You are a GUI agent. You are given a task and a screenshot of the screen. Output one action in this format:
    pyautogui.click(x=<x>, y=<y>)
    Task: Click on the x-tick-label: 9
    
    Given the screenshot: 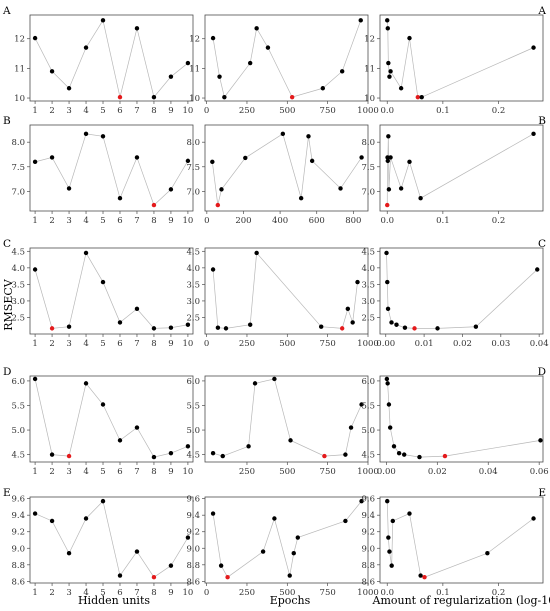 What is the action you would take?
    pyautogui.click(x=170, y=472)
    